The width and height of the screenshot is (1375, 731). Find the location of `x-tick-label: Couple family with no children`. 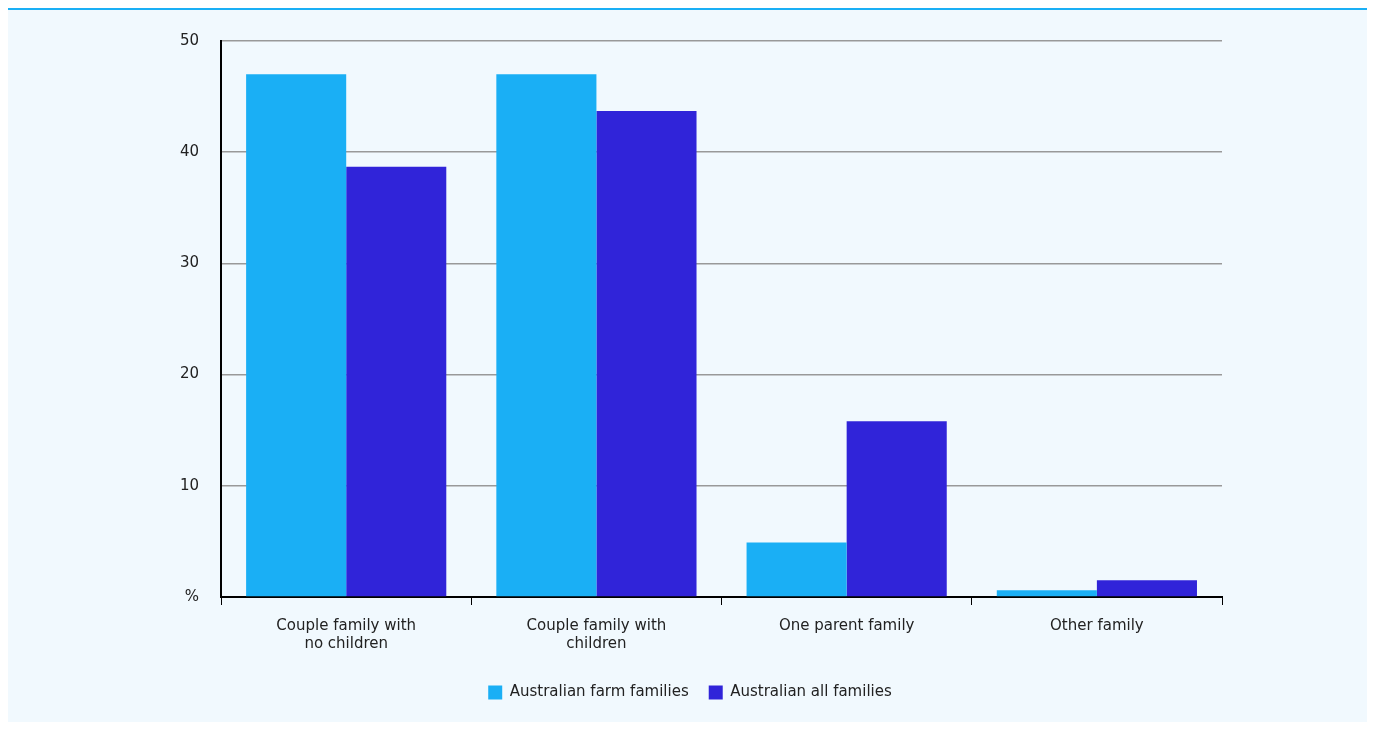

x-tick-label: Couple family with no children is located at coordinates (346, 633).